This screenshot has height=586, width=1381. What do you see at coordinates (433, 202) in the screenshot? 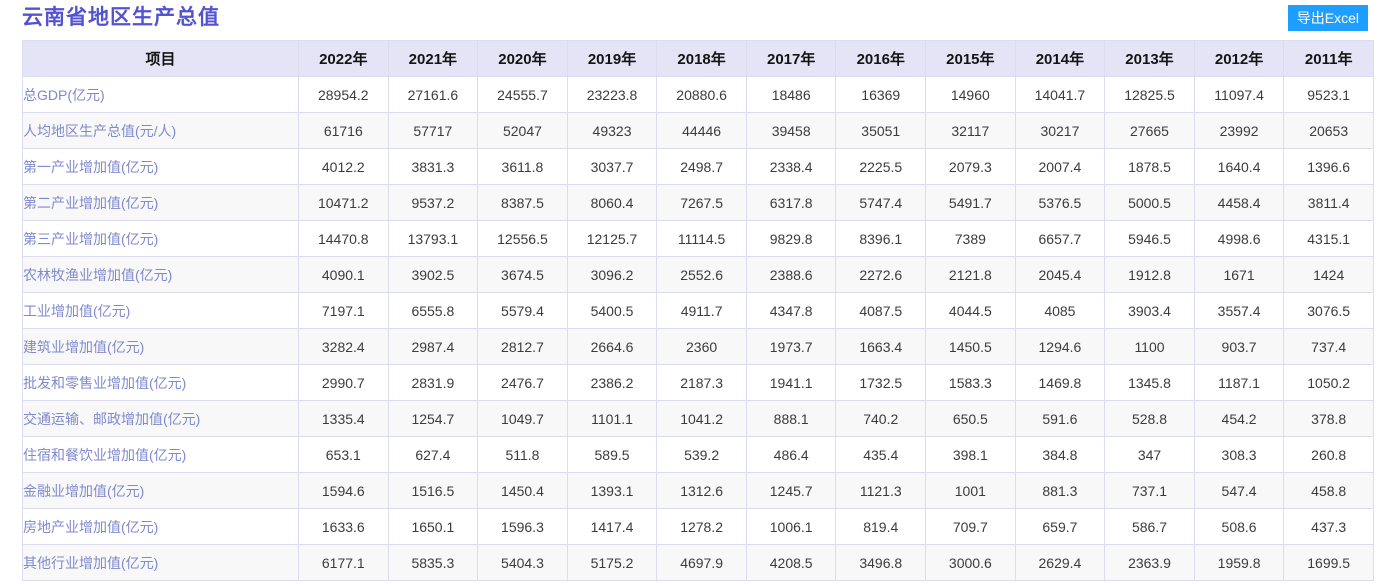
I see `data-cell: 9537.2` at bounding box center [433, 202].